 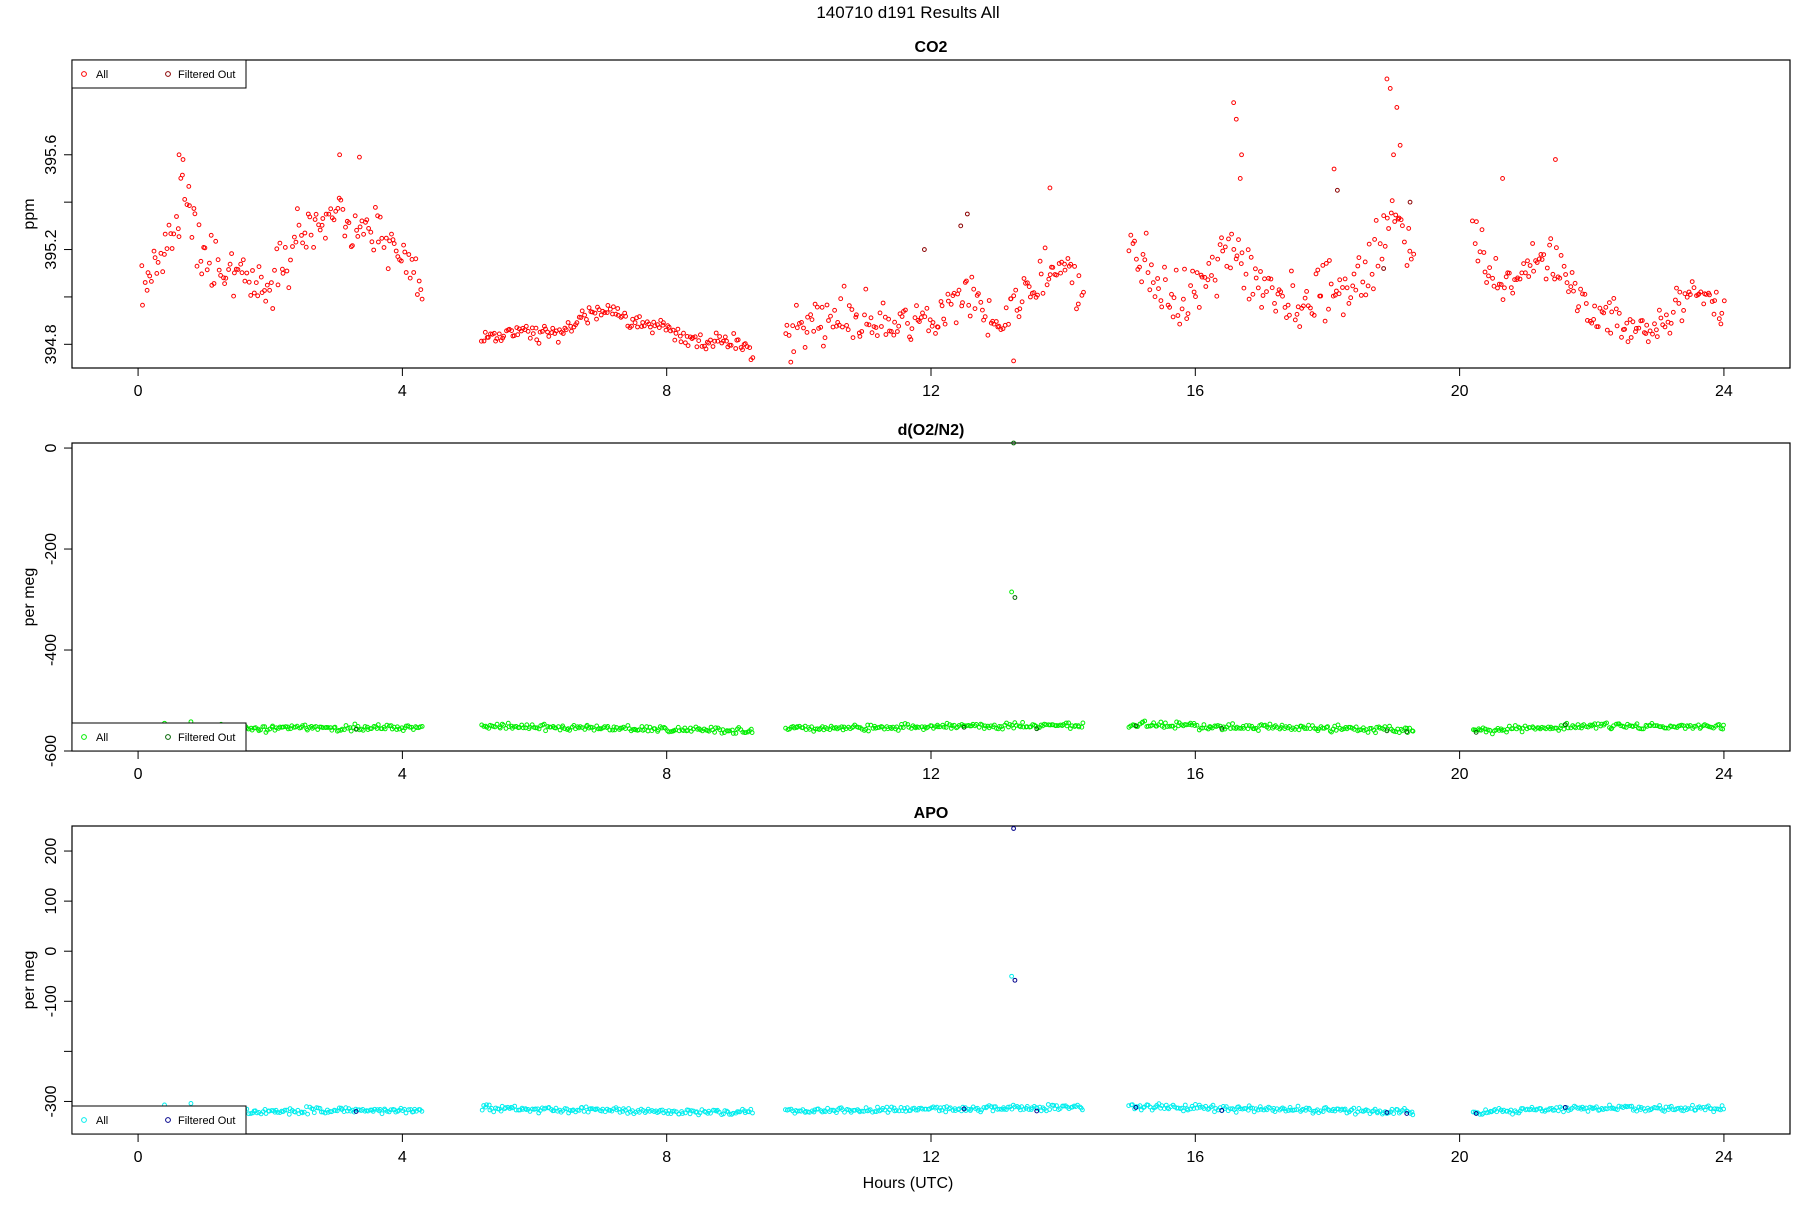 What do you see at coordinates (84, 74) in the screenshot?
I see `co2-legend-marker-all` at bounding box center [84, 74].